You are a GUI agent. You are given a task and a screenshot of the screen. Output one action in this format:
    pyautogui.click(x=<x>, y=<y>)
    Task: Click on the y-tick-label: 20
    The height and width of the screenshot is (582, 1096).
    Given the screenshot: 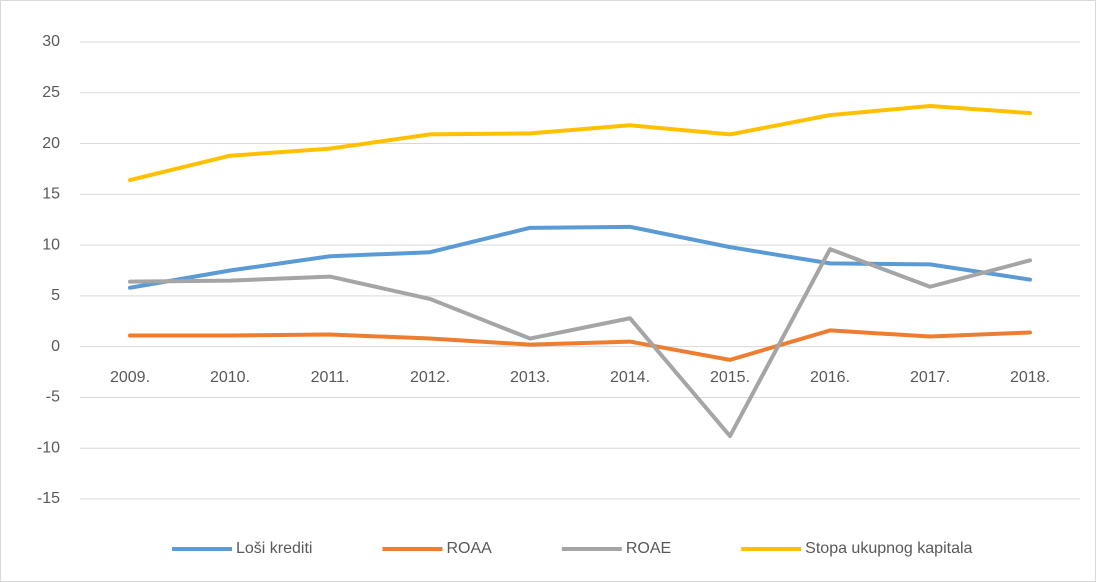 What is the action you would take?
    pyautogui.click(x=51, y=143)
    